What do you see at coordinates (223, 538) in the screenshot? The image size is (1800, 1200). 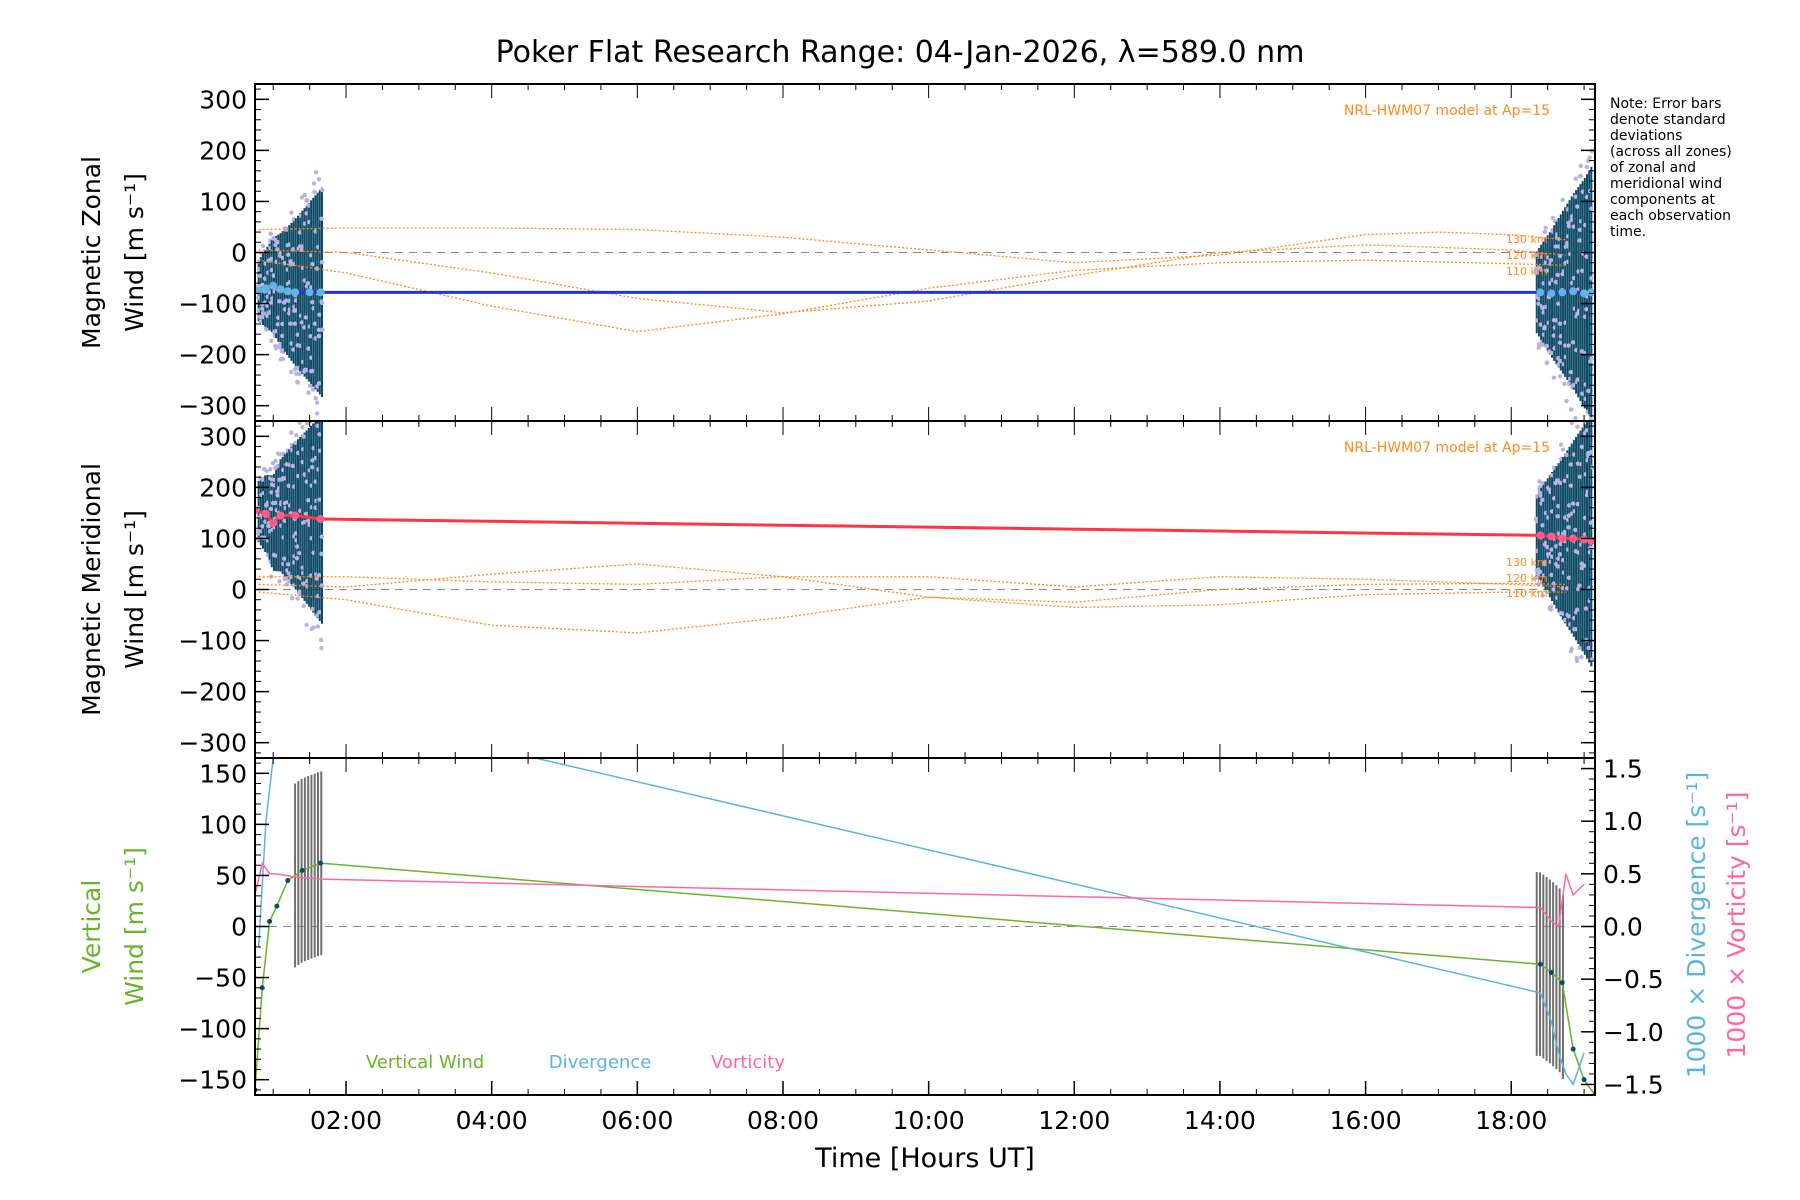 I see `y-tick-label: 100` at bounding box center [223, 538].